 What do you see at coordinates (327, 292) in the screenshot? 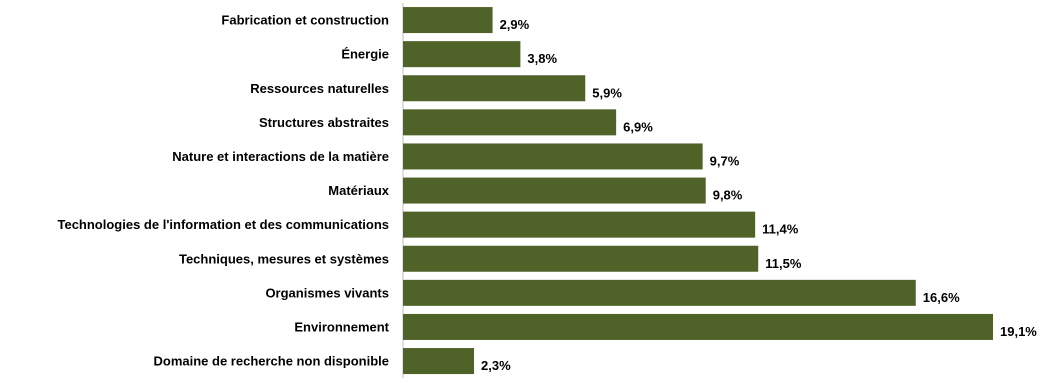
I see `category-label: Organismes vivants` at bounding box center [327, 292].